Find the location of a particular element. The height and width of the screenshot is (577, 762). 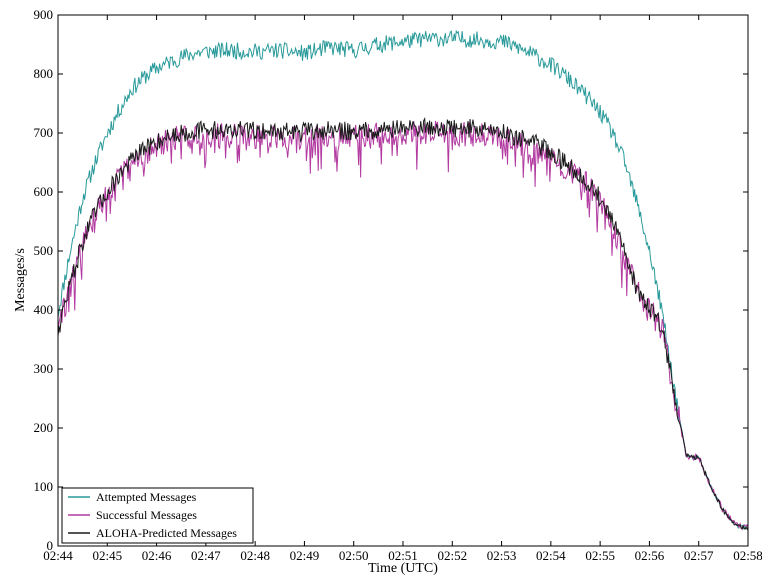

x-tick-label: 02:53 is located at coordinates (502, 555).